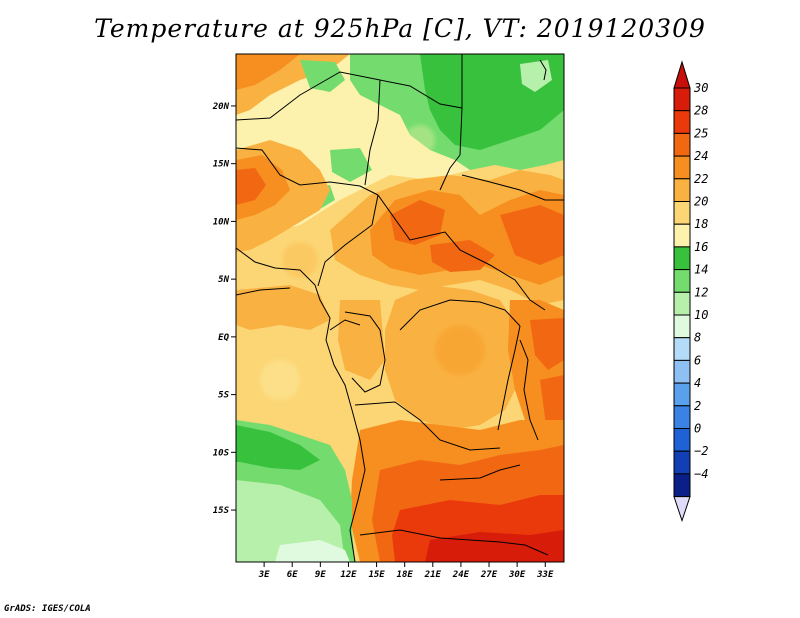 The width and height of the screenshot is (800, 618). Describe the element at coordinates (701, 292) in the screenshot. I see `colorbar-label: 12` at that location.